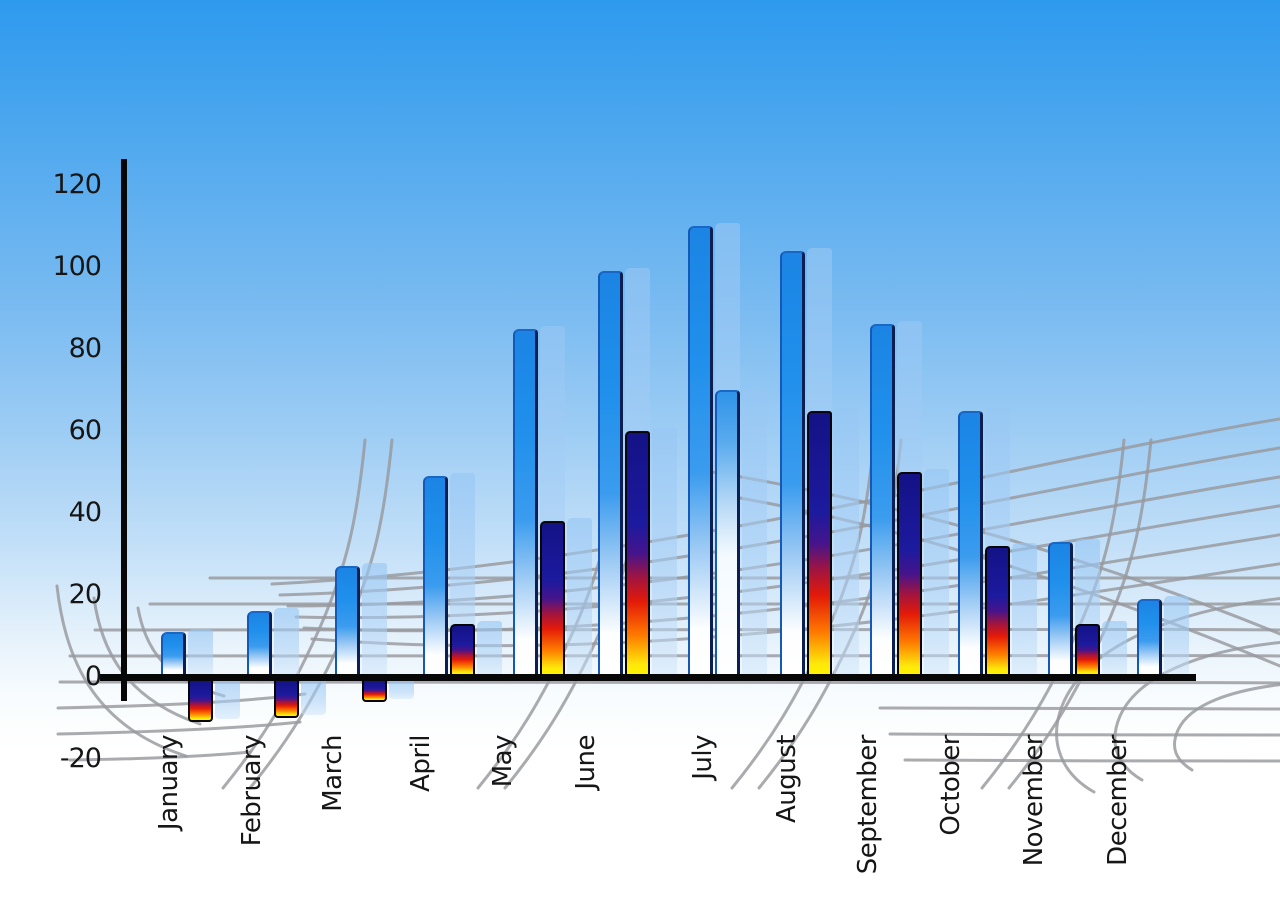  What do you see at coordinates (435, 575) in the screenshot?
I see `bar-april-primary` at bounding box center [435, 575].